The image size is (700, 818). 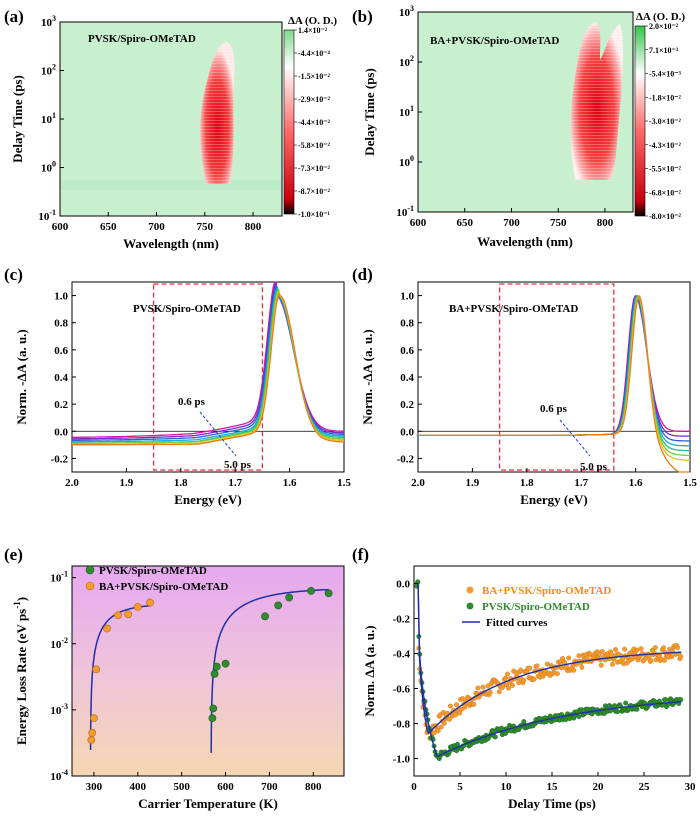 I want to click on a-ytick-label-exp: 2, so click(x=54, y=67).